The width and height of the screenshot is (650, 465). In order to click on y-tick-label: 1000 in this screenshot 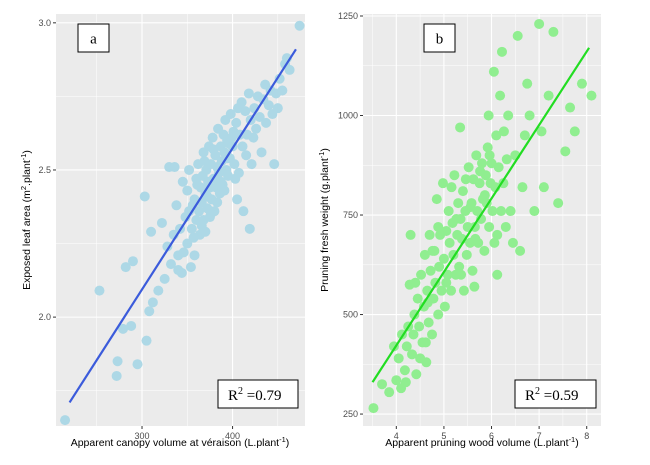, I will do `click(348, 116)`.